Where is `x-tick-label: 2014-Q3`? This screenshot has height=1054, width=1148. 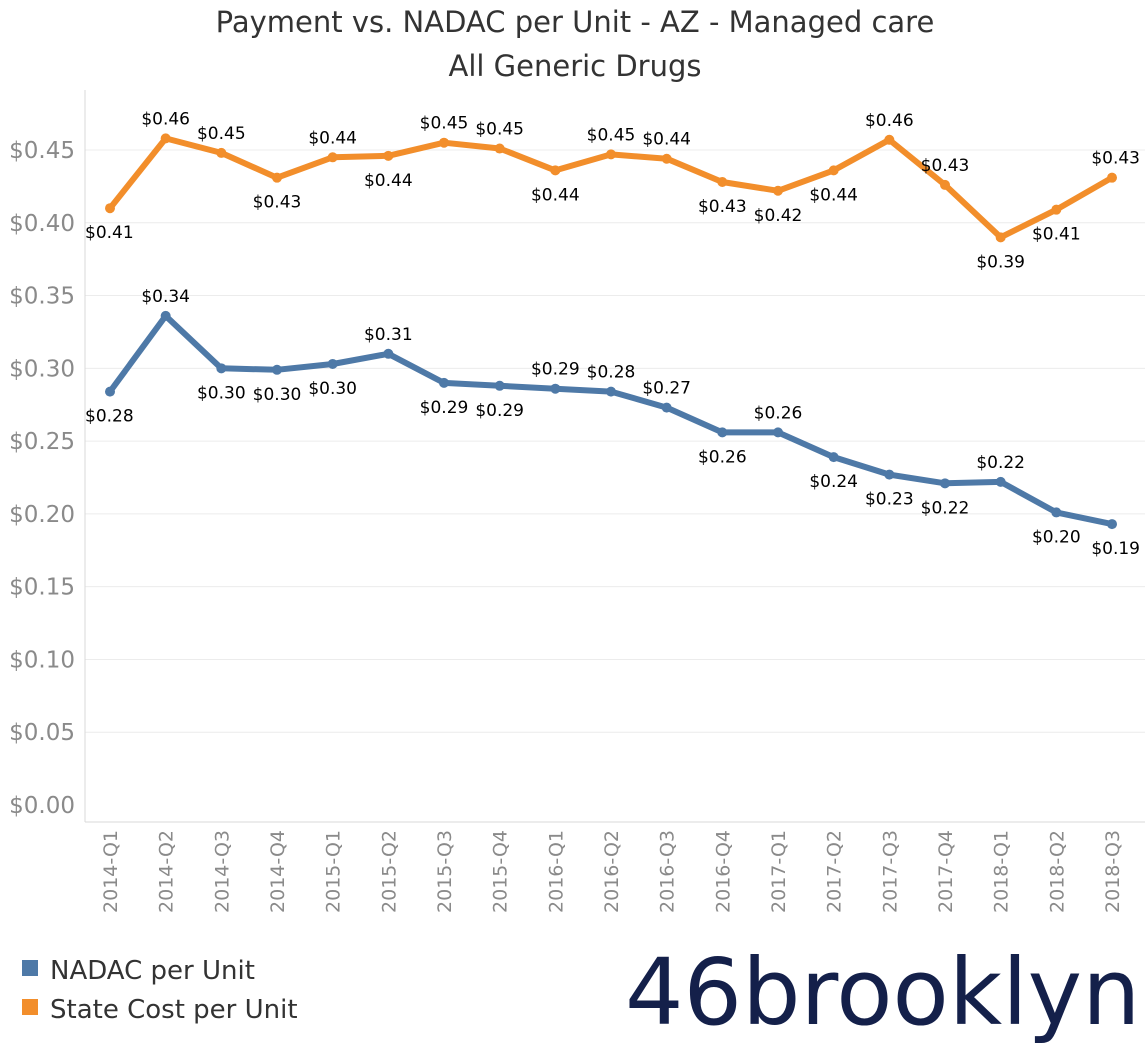
x-tick-label: 2014-Q3 is located at coordinates (222, 871).